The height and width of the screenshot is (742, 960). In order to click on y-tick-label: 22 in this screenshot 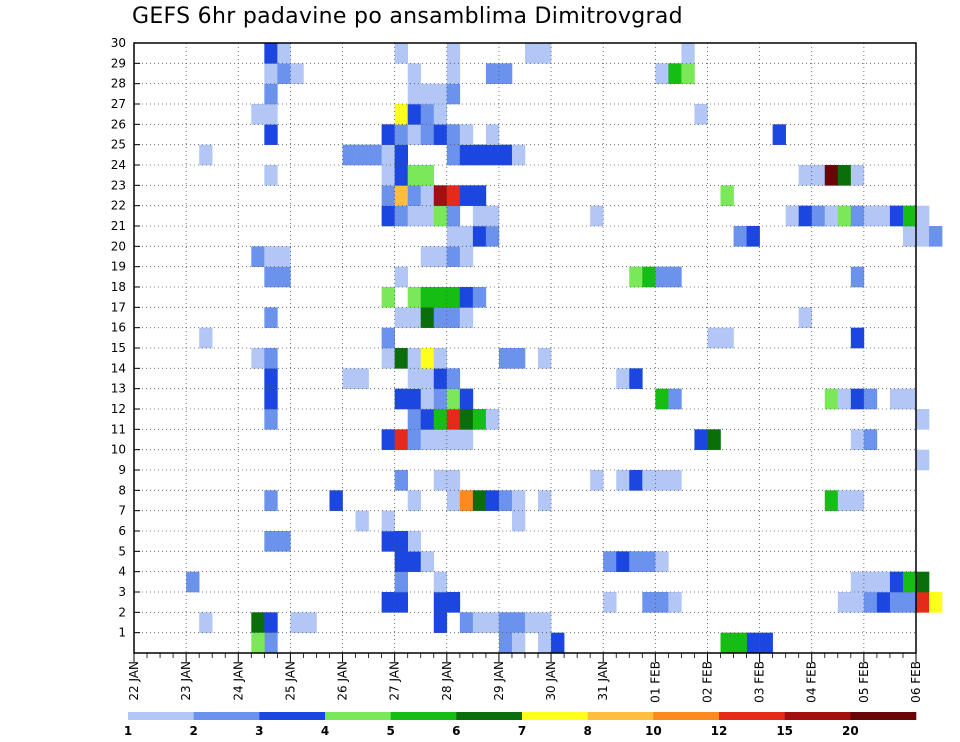, I will do `click(118, 206)`.